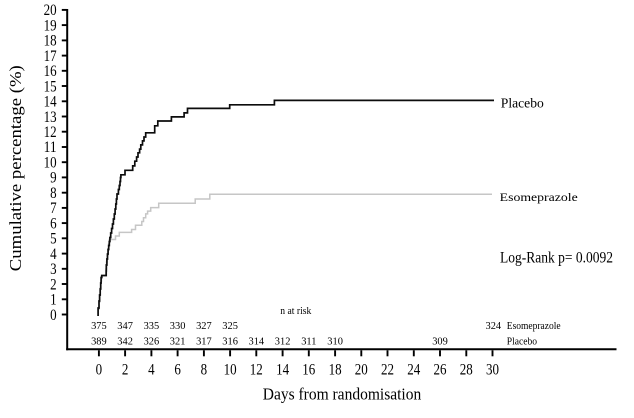  Describe the element at coordinates (494, 326) in the screenshot. I see `svg-text: 324` at that location.